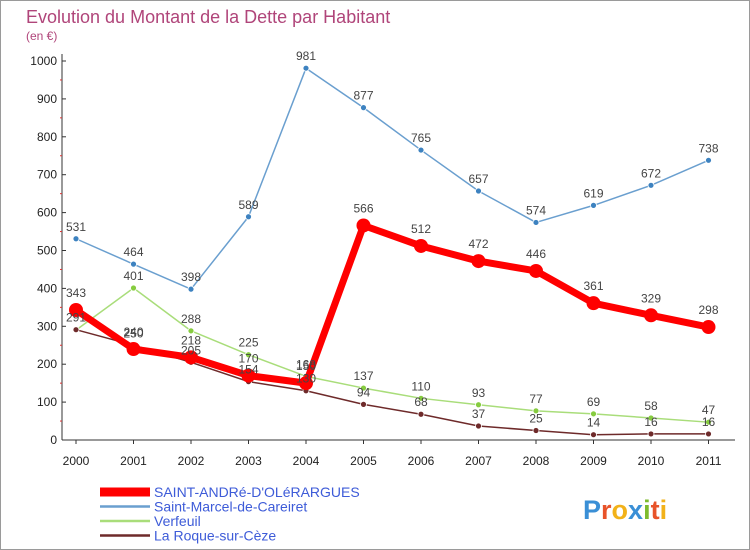 The width and height of the screenshot is (750, 550). I want to click on legend-label: SAINT-ANDRé-D'OLéRARGUES, so click(257, 492).